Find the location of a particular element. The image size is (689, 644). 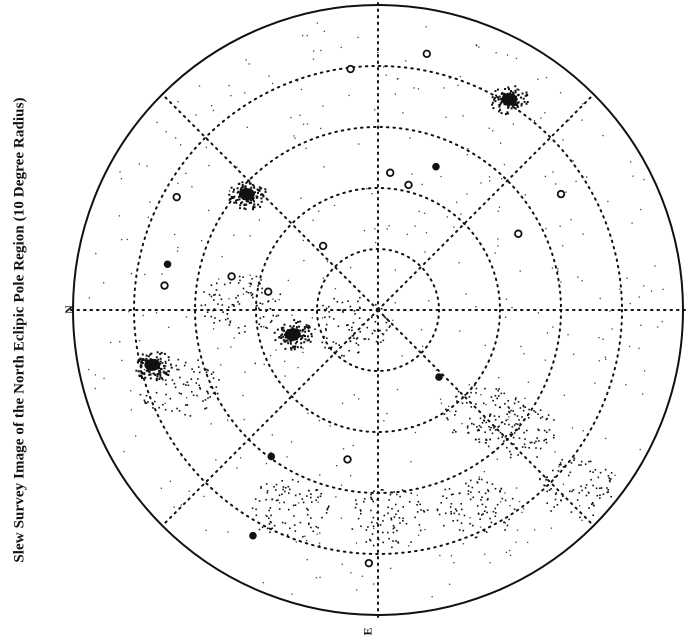

filled-dot-source is located at coordinates (439, 377).